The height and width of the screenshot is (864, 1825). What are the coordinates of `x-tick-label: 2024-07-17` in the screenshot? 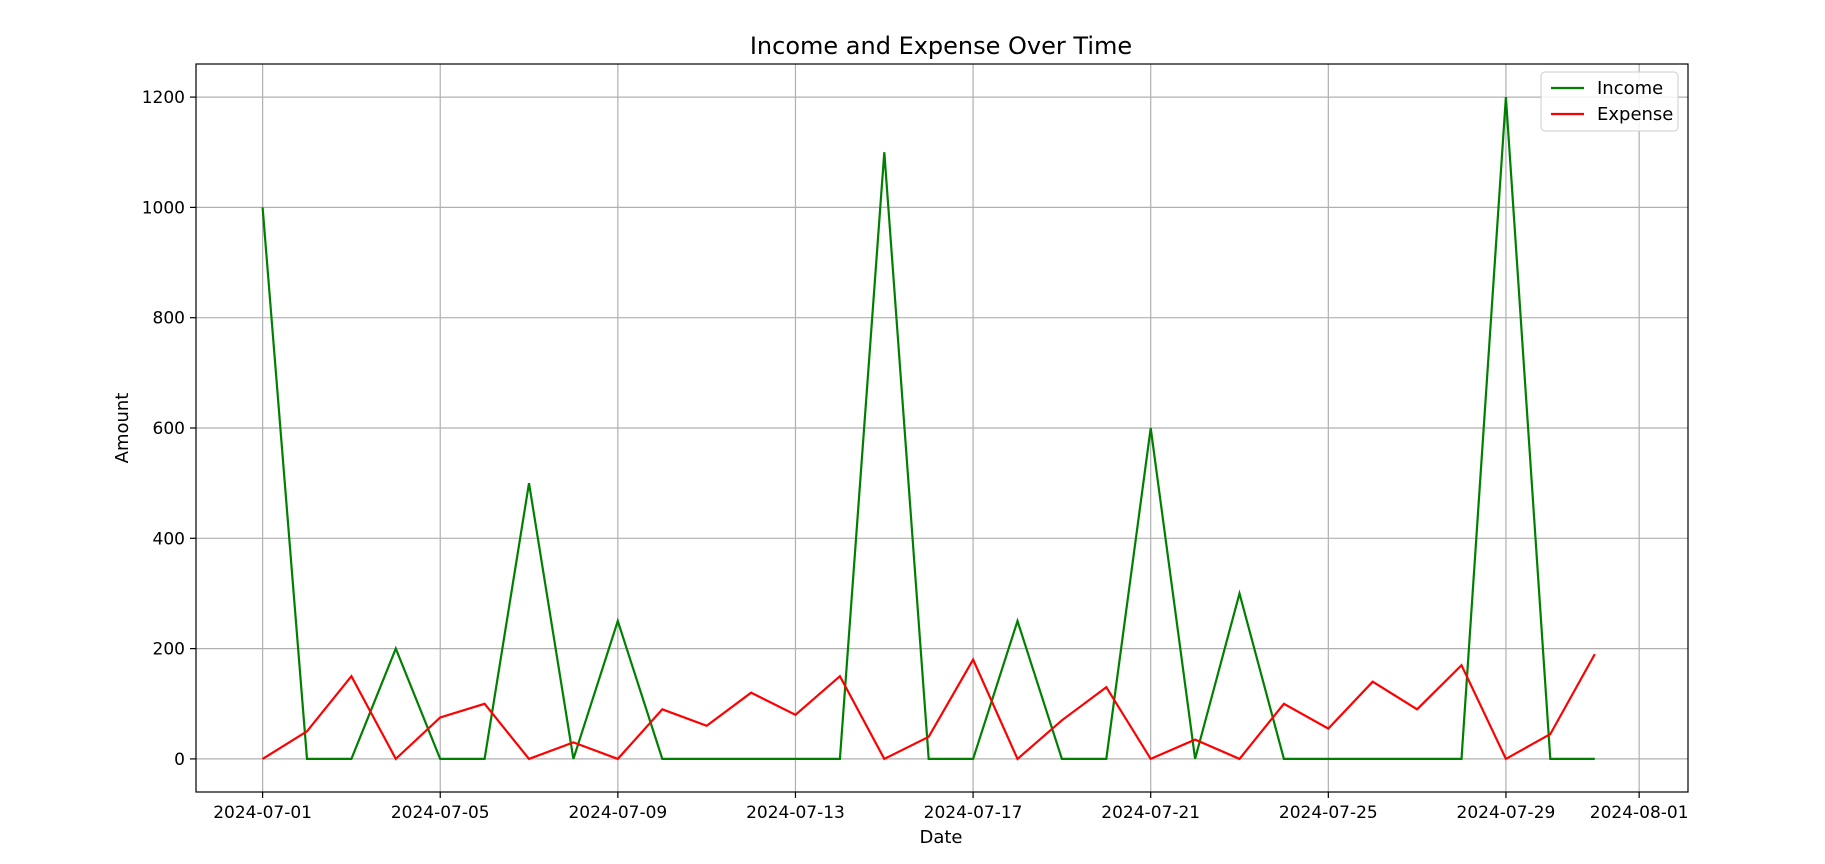 It's located at (973, 813).